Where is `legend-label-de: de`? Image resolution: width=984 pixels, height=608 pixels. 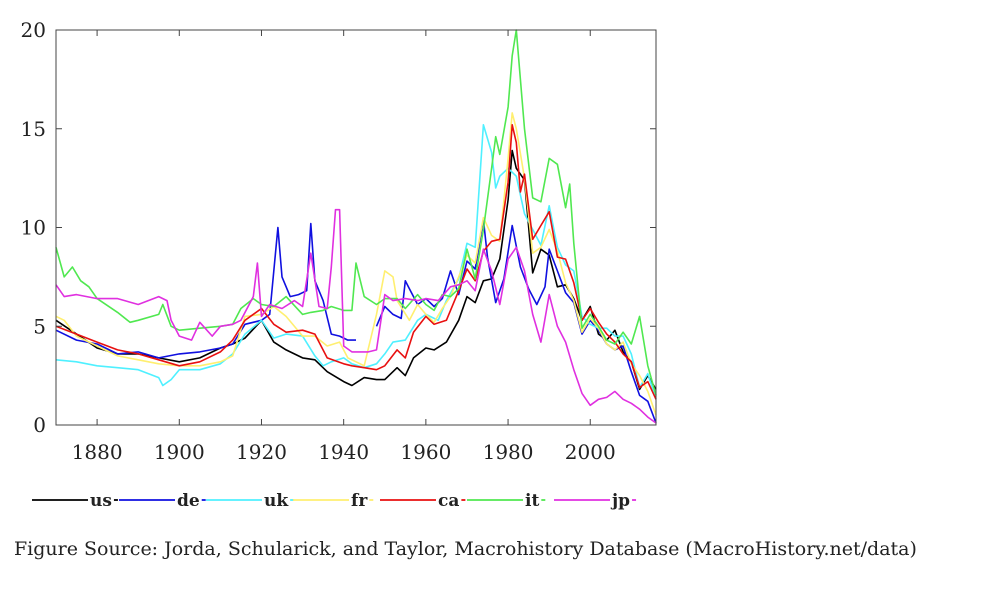
legend-label-de: de is located at coordinates (188, 501).